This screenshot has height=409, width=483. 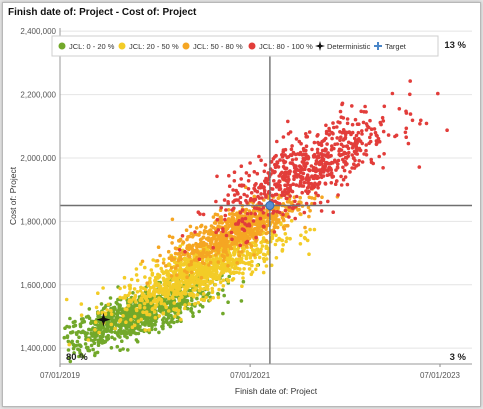 What do you see at coordinates (440, 375) in the screenshot?
I see `x-tick-label: 07/01/2023` at bounding box center [440, 375].